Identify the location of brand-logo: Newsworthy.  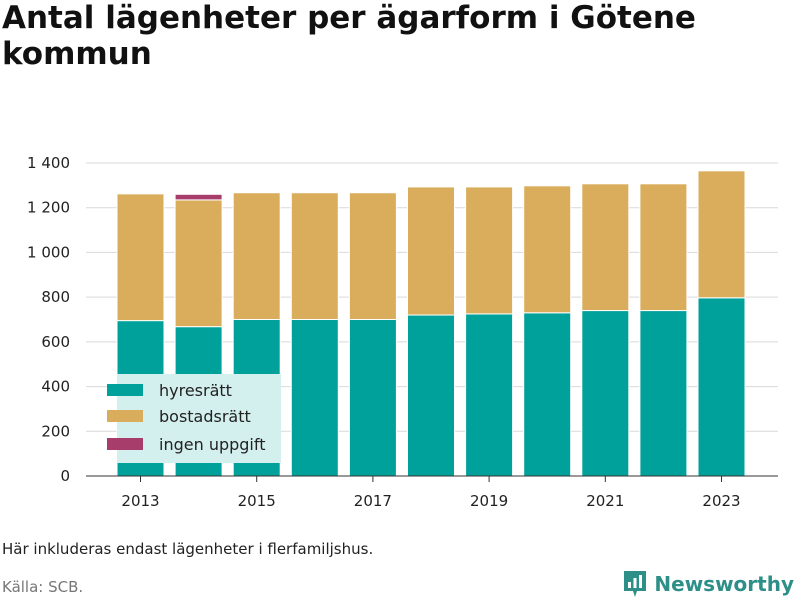
(708, 584).